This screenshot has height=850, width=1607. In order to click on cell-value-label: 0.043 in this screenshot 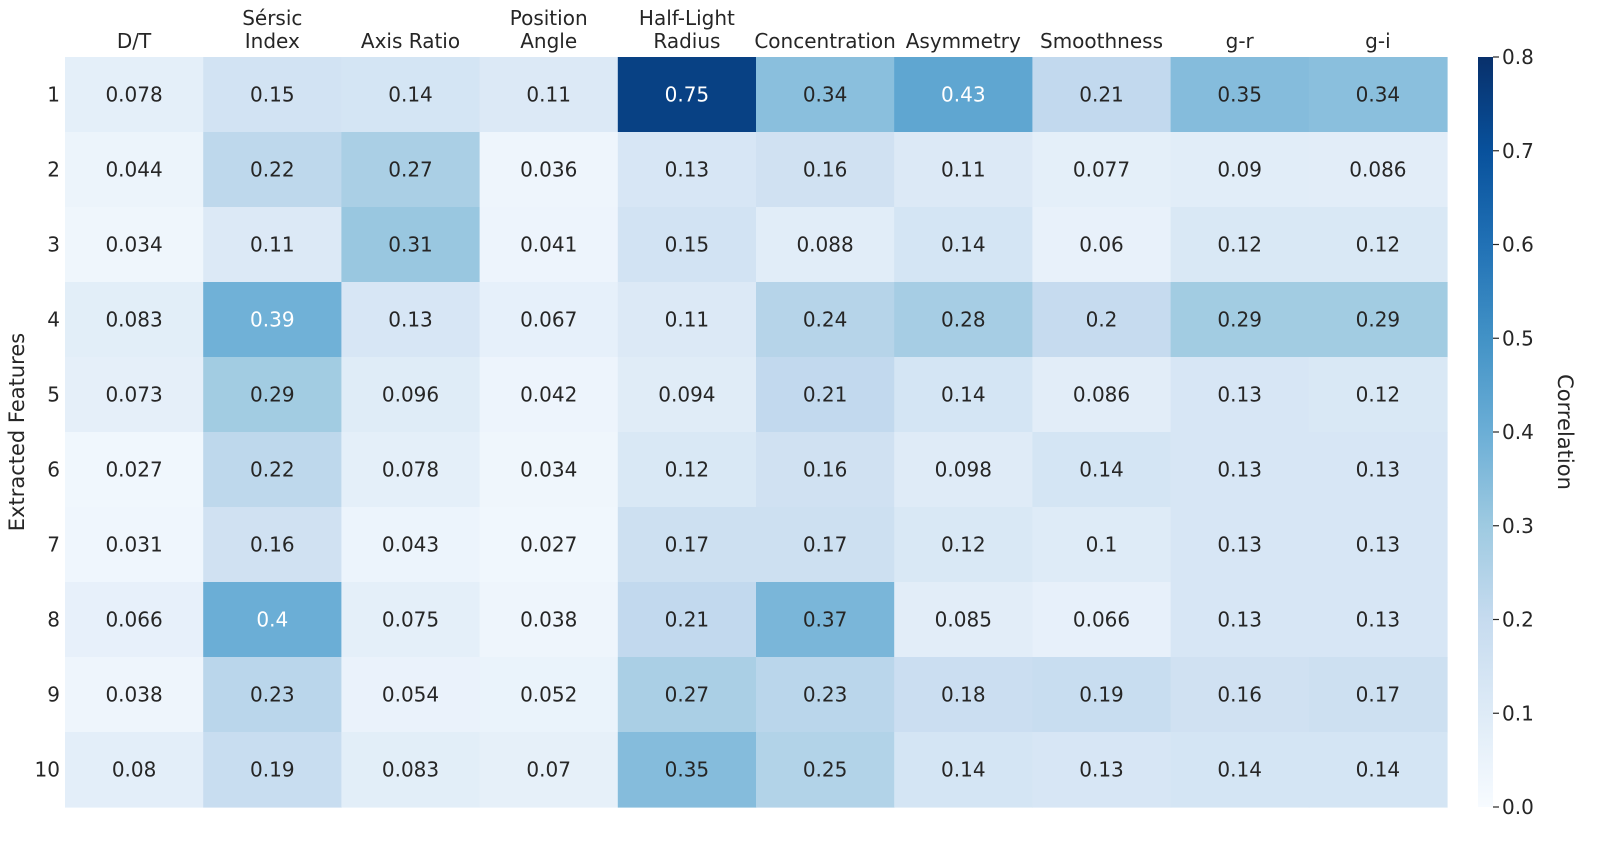, I will do `click(410, 545)`.